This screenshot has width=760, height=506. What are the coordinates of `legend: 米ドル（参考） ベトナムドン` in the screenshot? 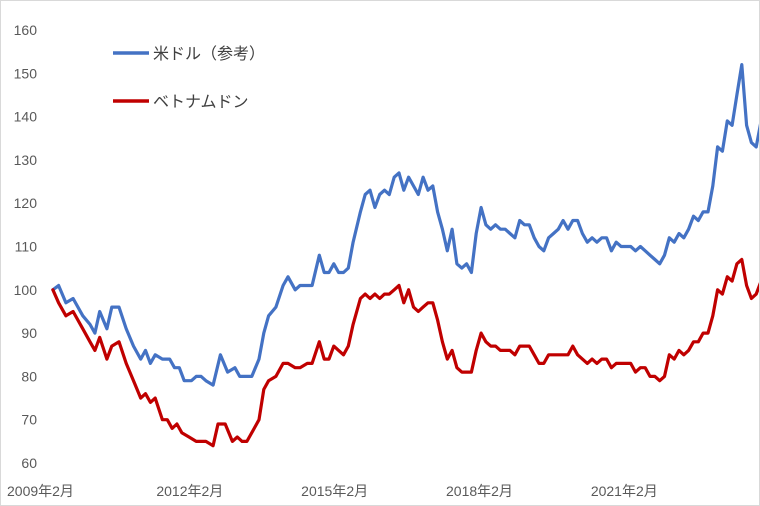 It's located at (189, 78).